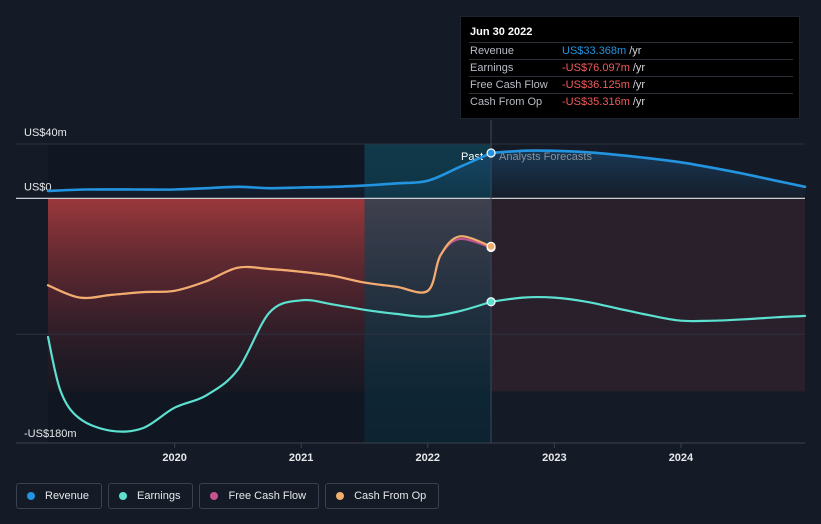 The image size is (821, 524). Describe the element at coordinates (269, 365) in the screenshot. I see `earnings-line` at that location.